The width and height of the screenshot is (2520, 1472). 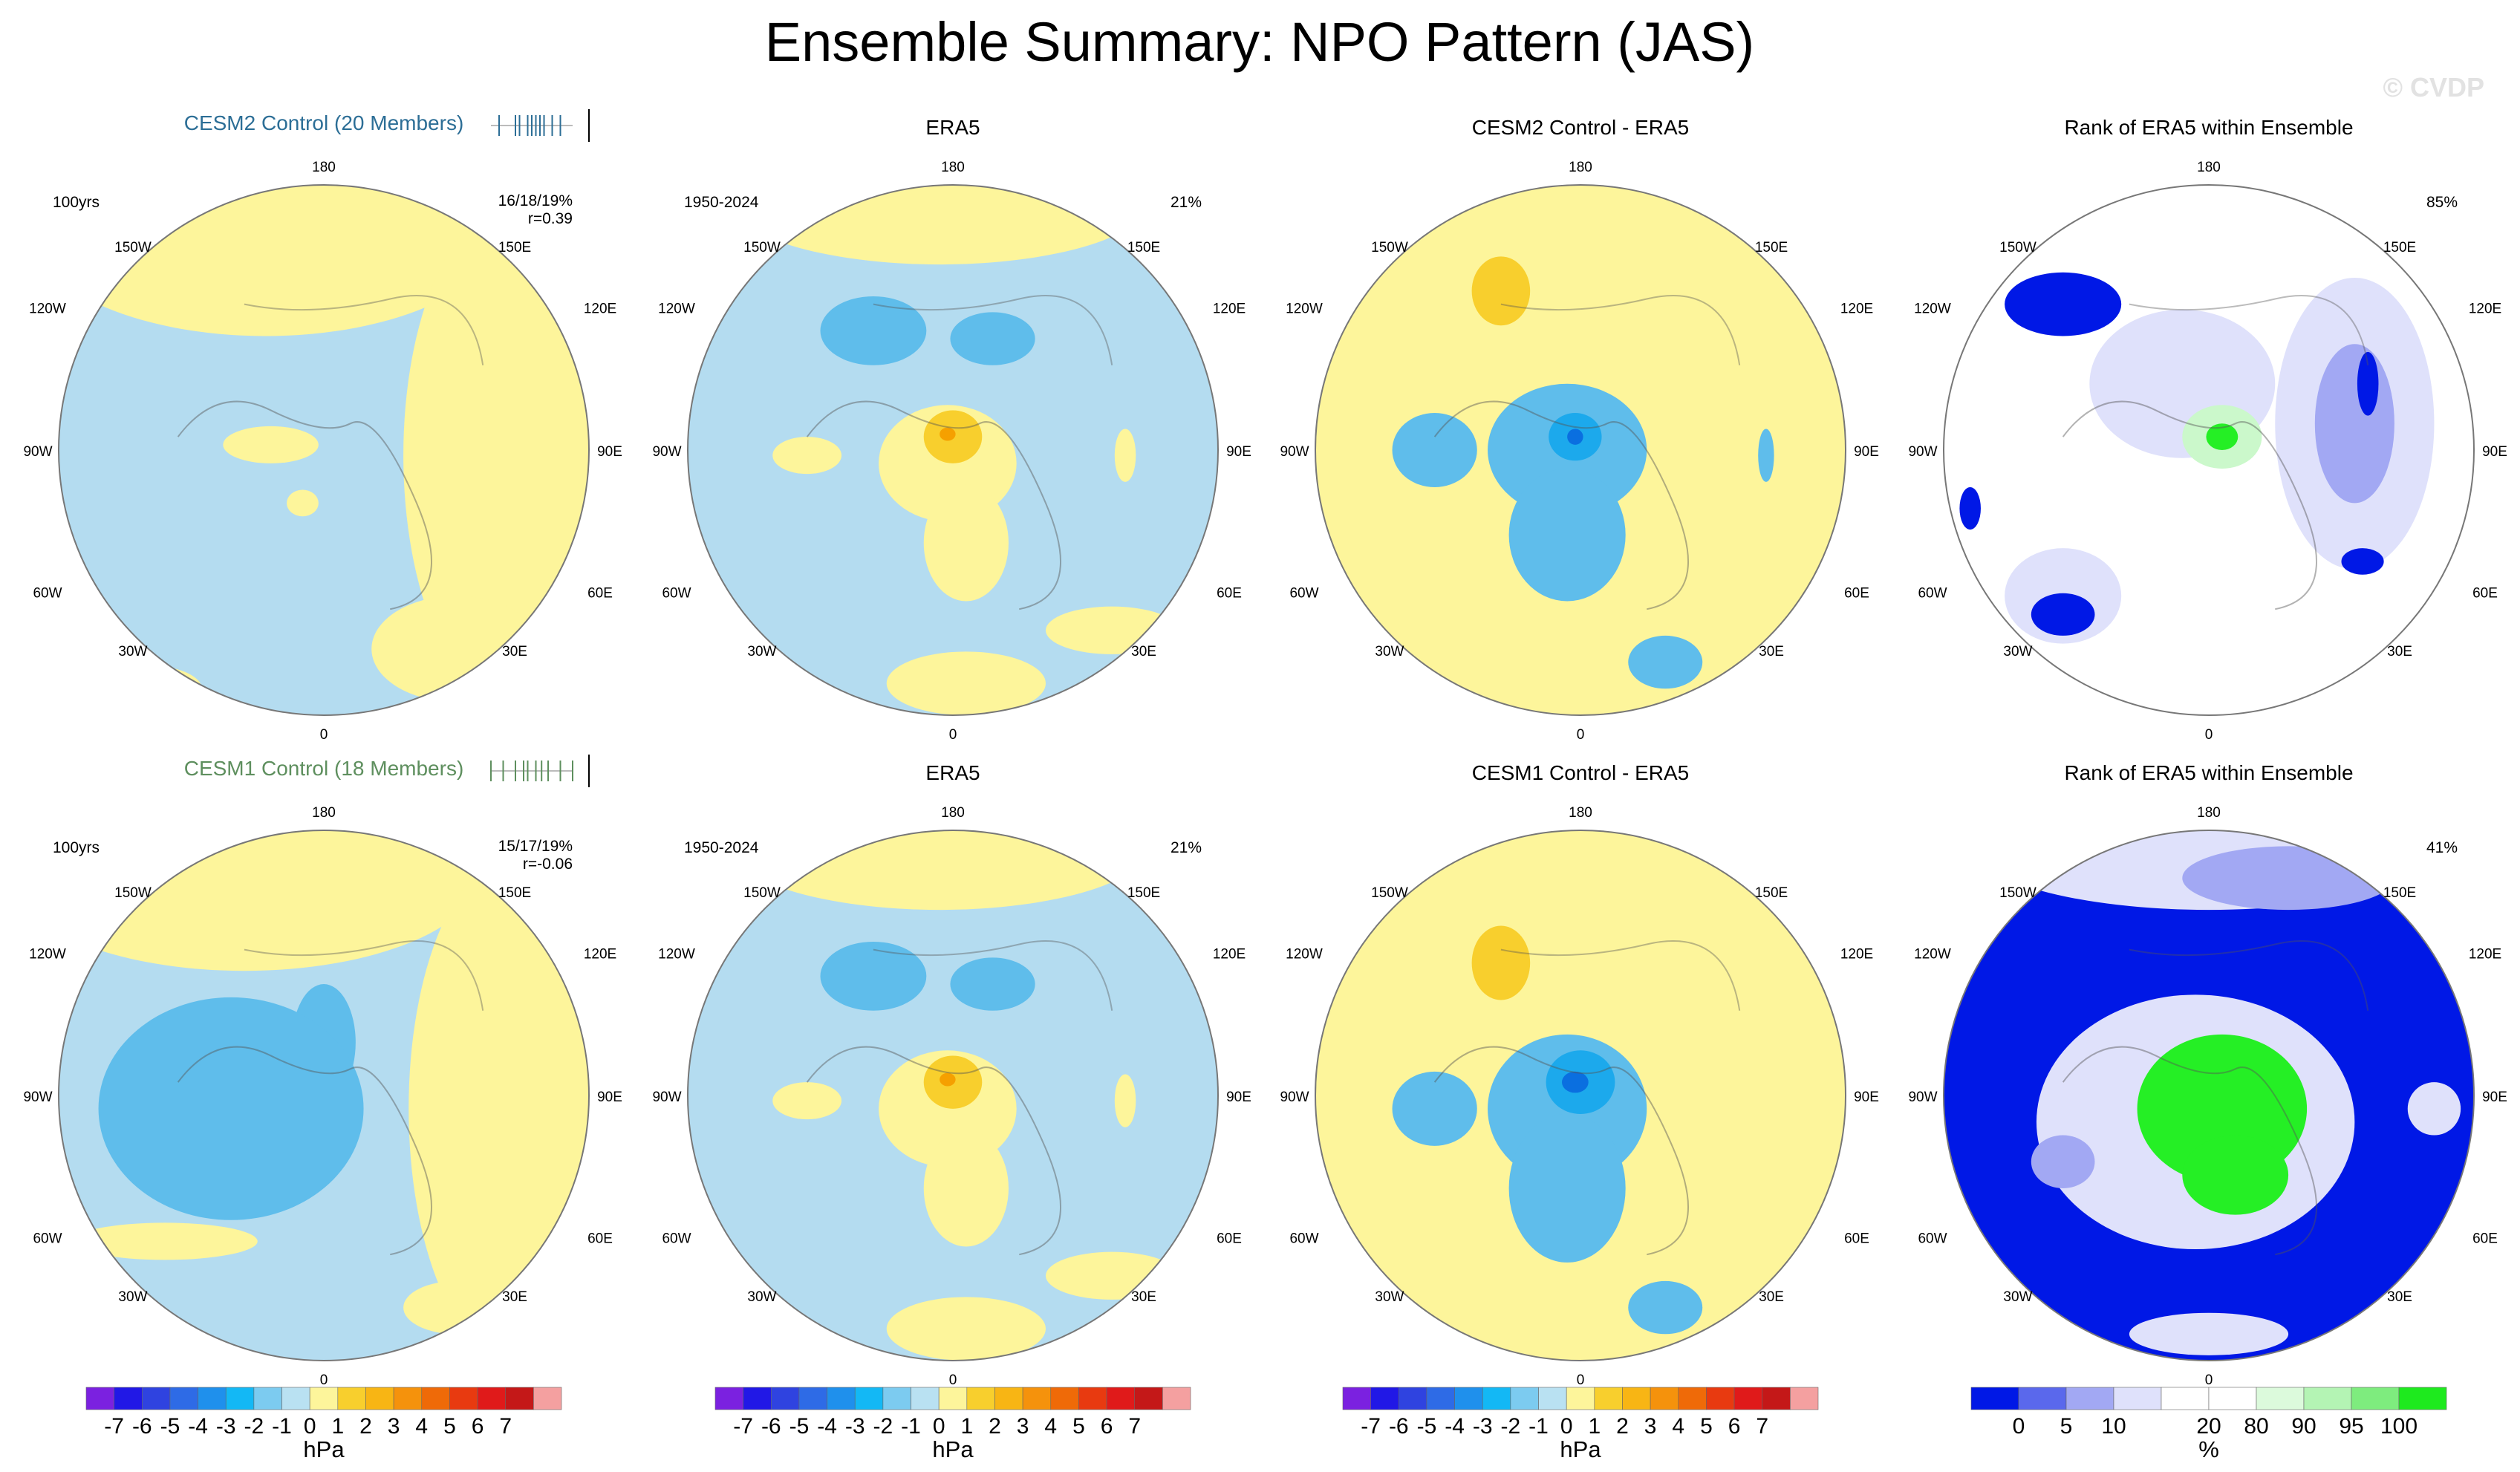 What do you see at coordinates (2066, 1426) in the screenshot?
I see `colorbar-tick-label: 5` at bounding box center [2066, 1426].